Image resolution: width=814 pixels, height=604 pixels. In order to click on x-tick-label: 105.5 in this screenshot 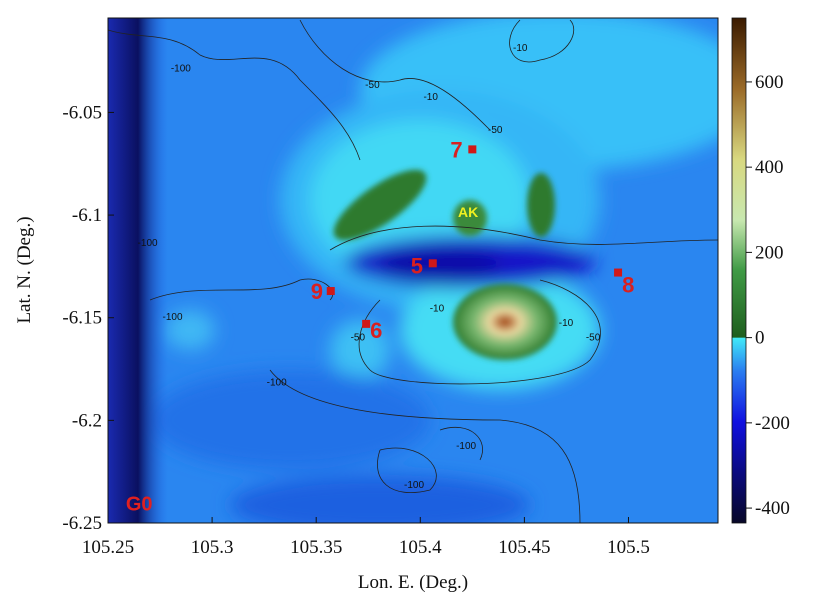, I will do `click(628, 547)`.